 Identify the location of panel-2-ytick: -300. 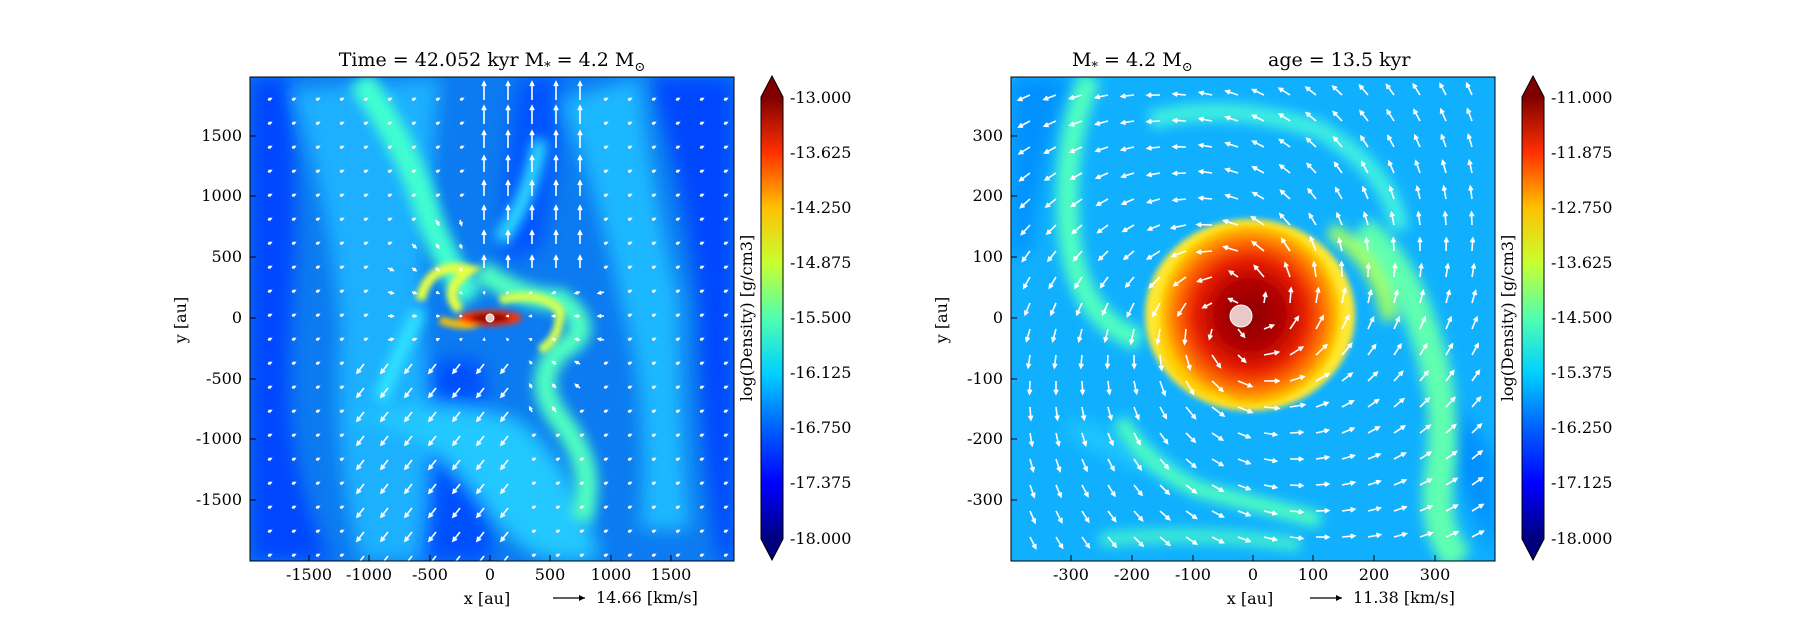
(985, 499).